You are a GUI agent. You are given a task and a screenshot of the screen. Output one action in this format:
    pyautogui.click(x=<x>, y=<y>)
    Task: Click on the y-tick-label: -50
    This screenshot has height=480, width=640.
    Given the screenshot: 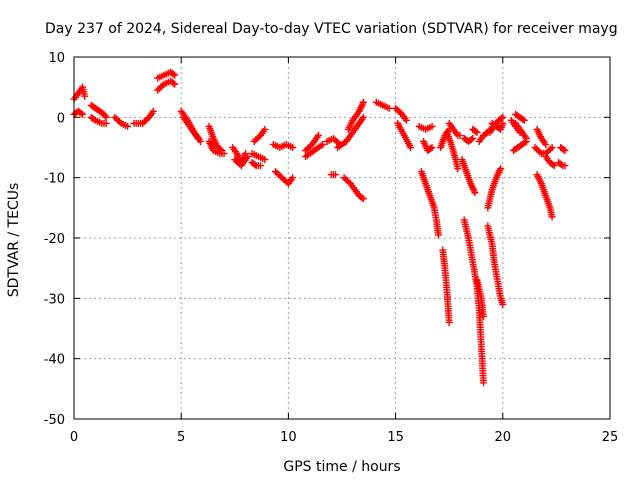 What is the action you would take?
    pyautogui.click(x=54, y=420)
    